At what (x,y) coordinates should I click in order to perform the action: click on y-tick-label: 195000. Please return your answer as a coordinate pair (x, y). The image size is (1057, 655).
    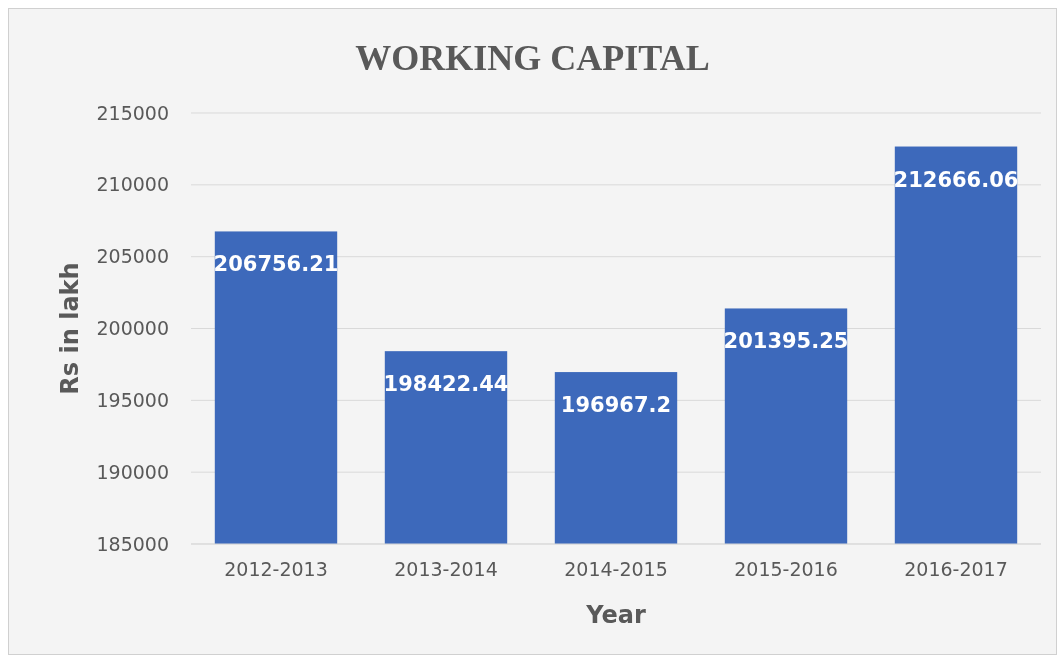
    Looking at the image, I should click on (132, 399).